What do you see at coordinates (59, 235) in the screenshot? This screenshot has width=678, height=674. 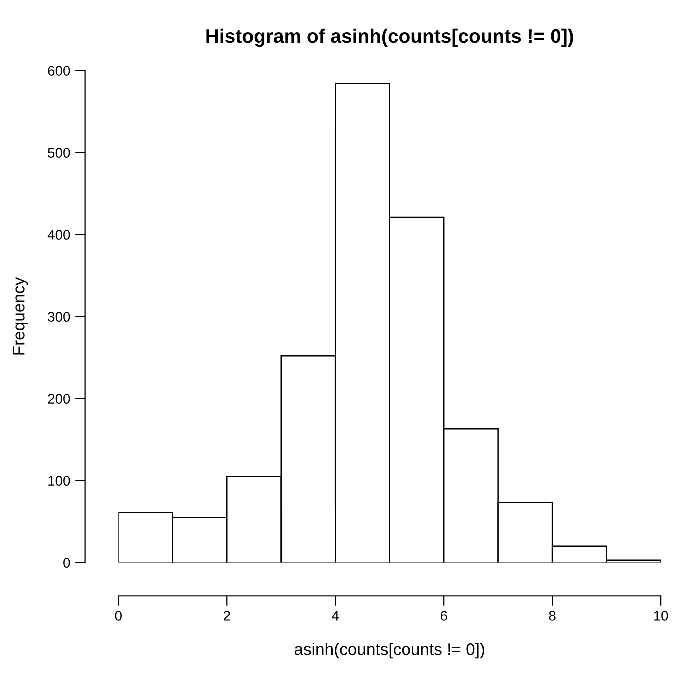 I see `y-tick-label: 400` at bounding box center [59, 235].